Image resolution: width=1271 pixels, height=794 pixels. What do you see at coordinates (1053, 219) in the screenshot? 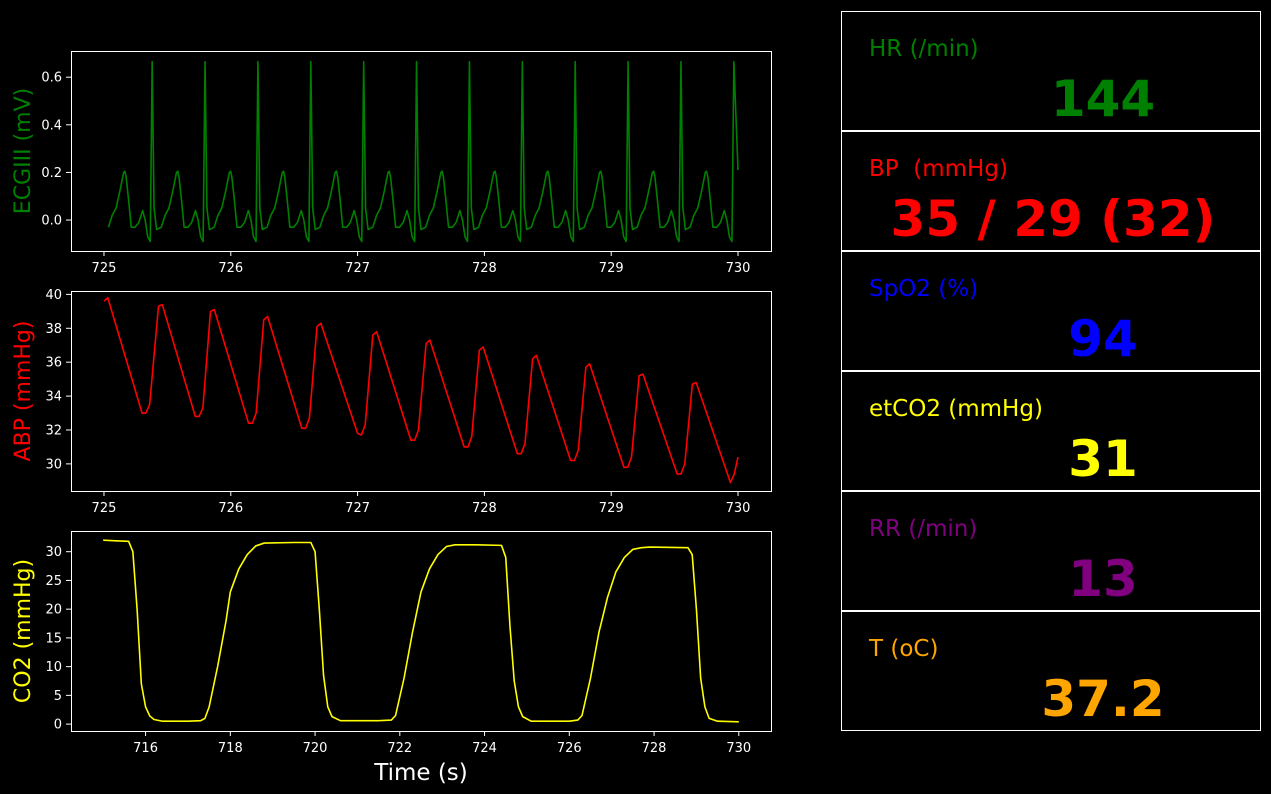
I see `bp-value: 35 / 29 (32)` at bounding box center [1053, 219].